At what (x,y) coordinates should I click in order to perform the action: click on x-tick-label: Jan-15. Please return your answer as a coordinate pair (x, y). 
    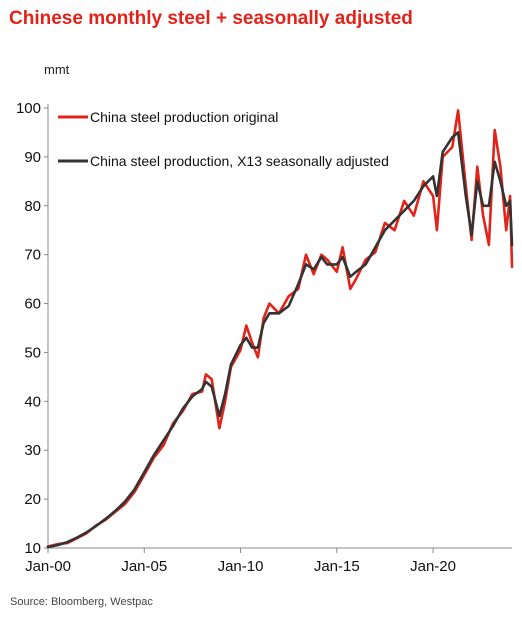
    Looking at the image, I should click on (337, 566).